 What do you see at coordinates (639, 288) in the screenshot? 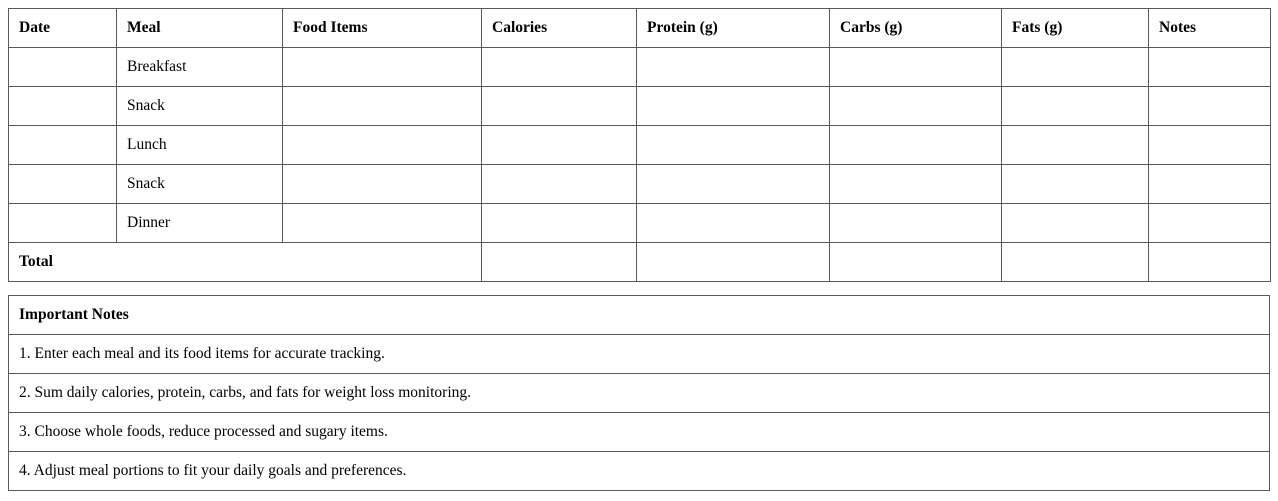
I see `table-spacer` at bounding box center [639, 288].